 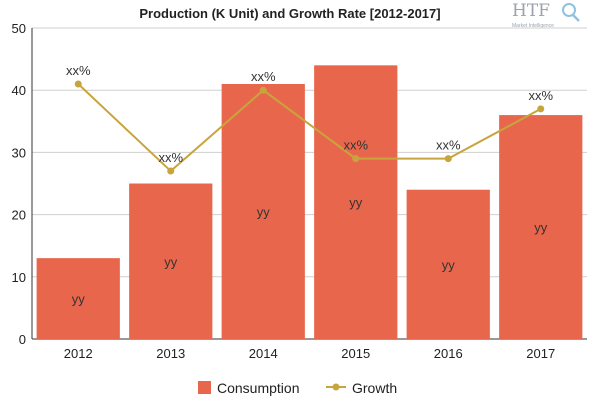 I want to click on logo-subtext: Market Intelligence, so click(x=533, y=26).